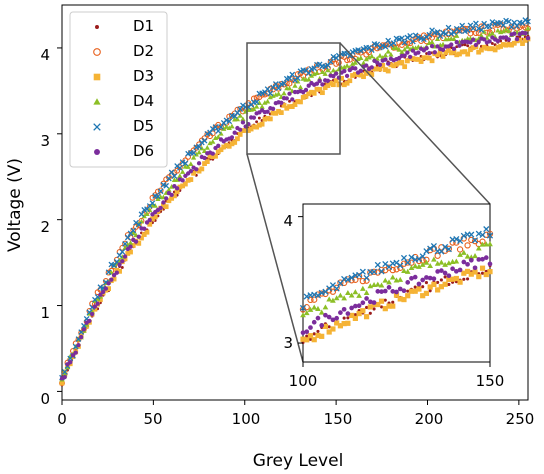 The height and width of the screenshot is (474, 544). I want to click on inset-x-tick-label: 100, so click(303, 381).